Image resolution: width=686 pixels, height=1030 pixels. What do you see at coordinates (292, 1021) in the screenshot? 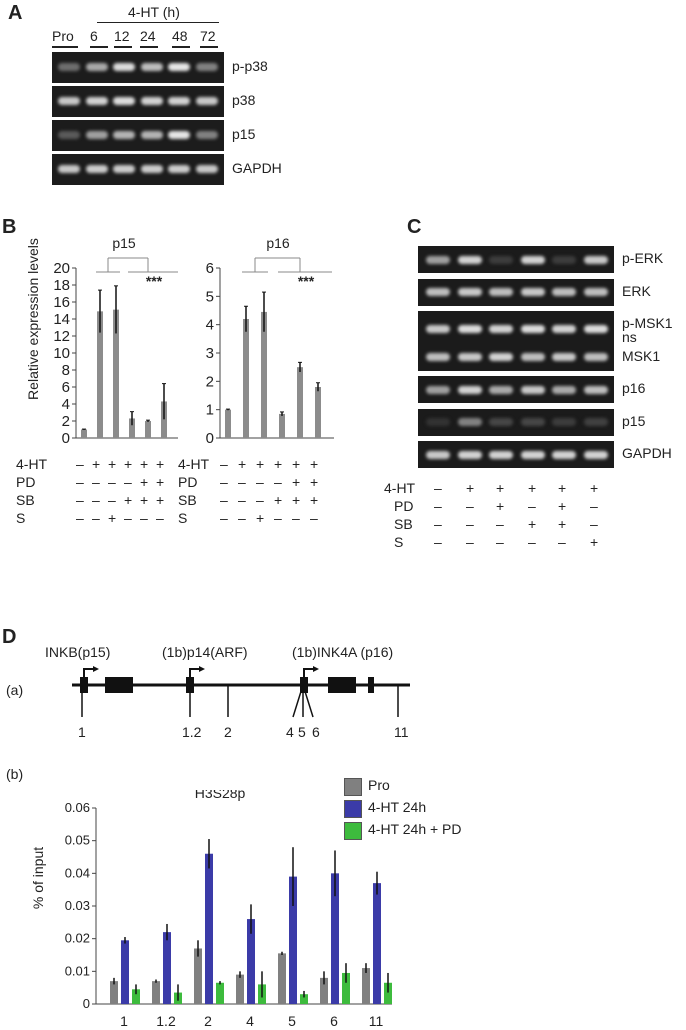
I see `x-tick-label: 5` at bounding box center [292, 1021].